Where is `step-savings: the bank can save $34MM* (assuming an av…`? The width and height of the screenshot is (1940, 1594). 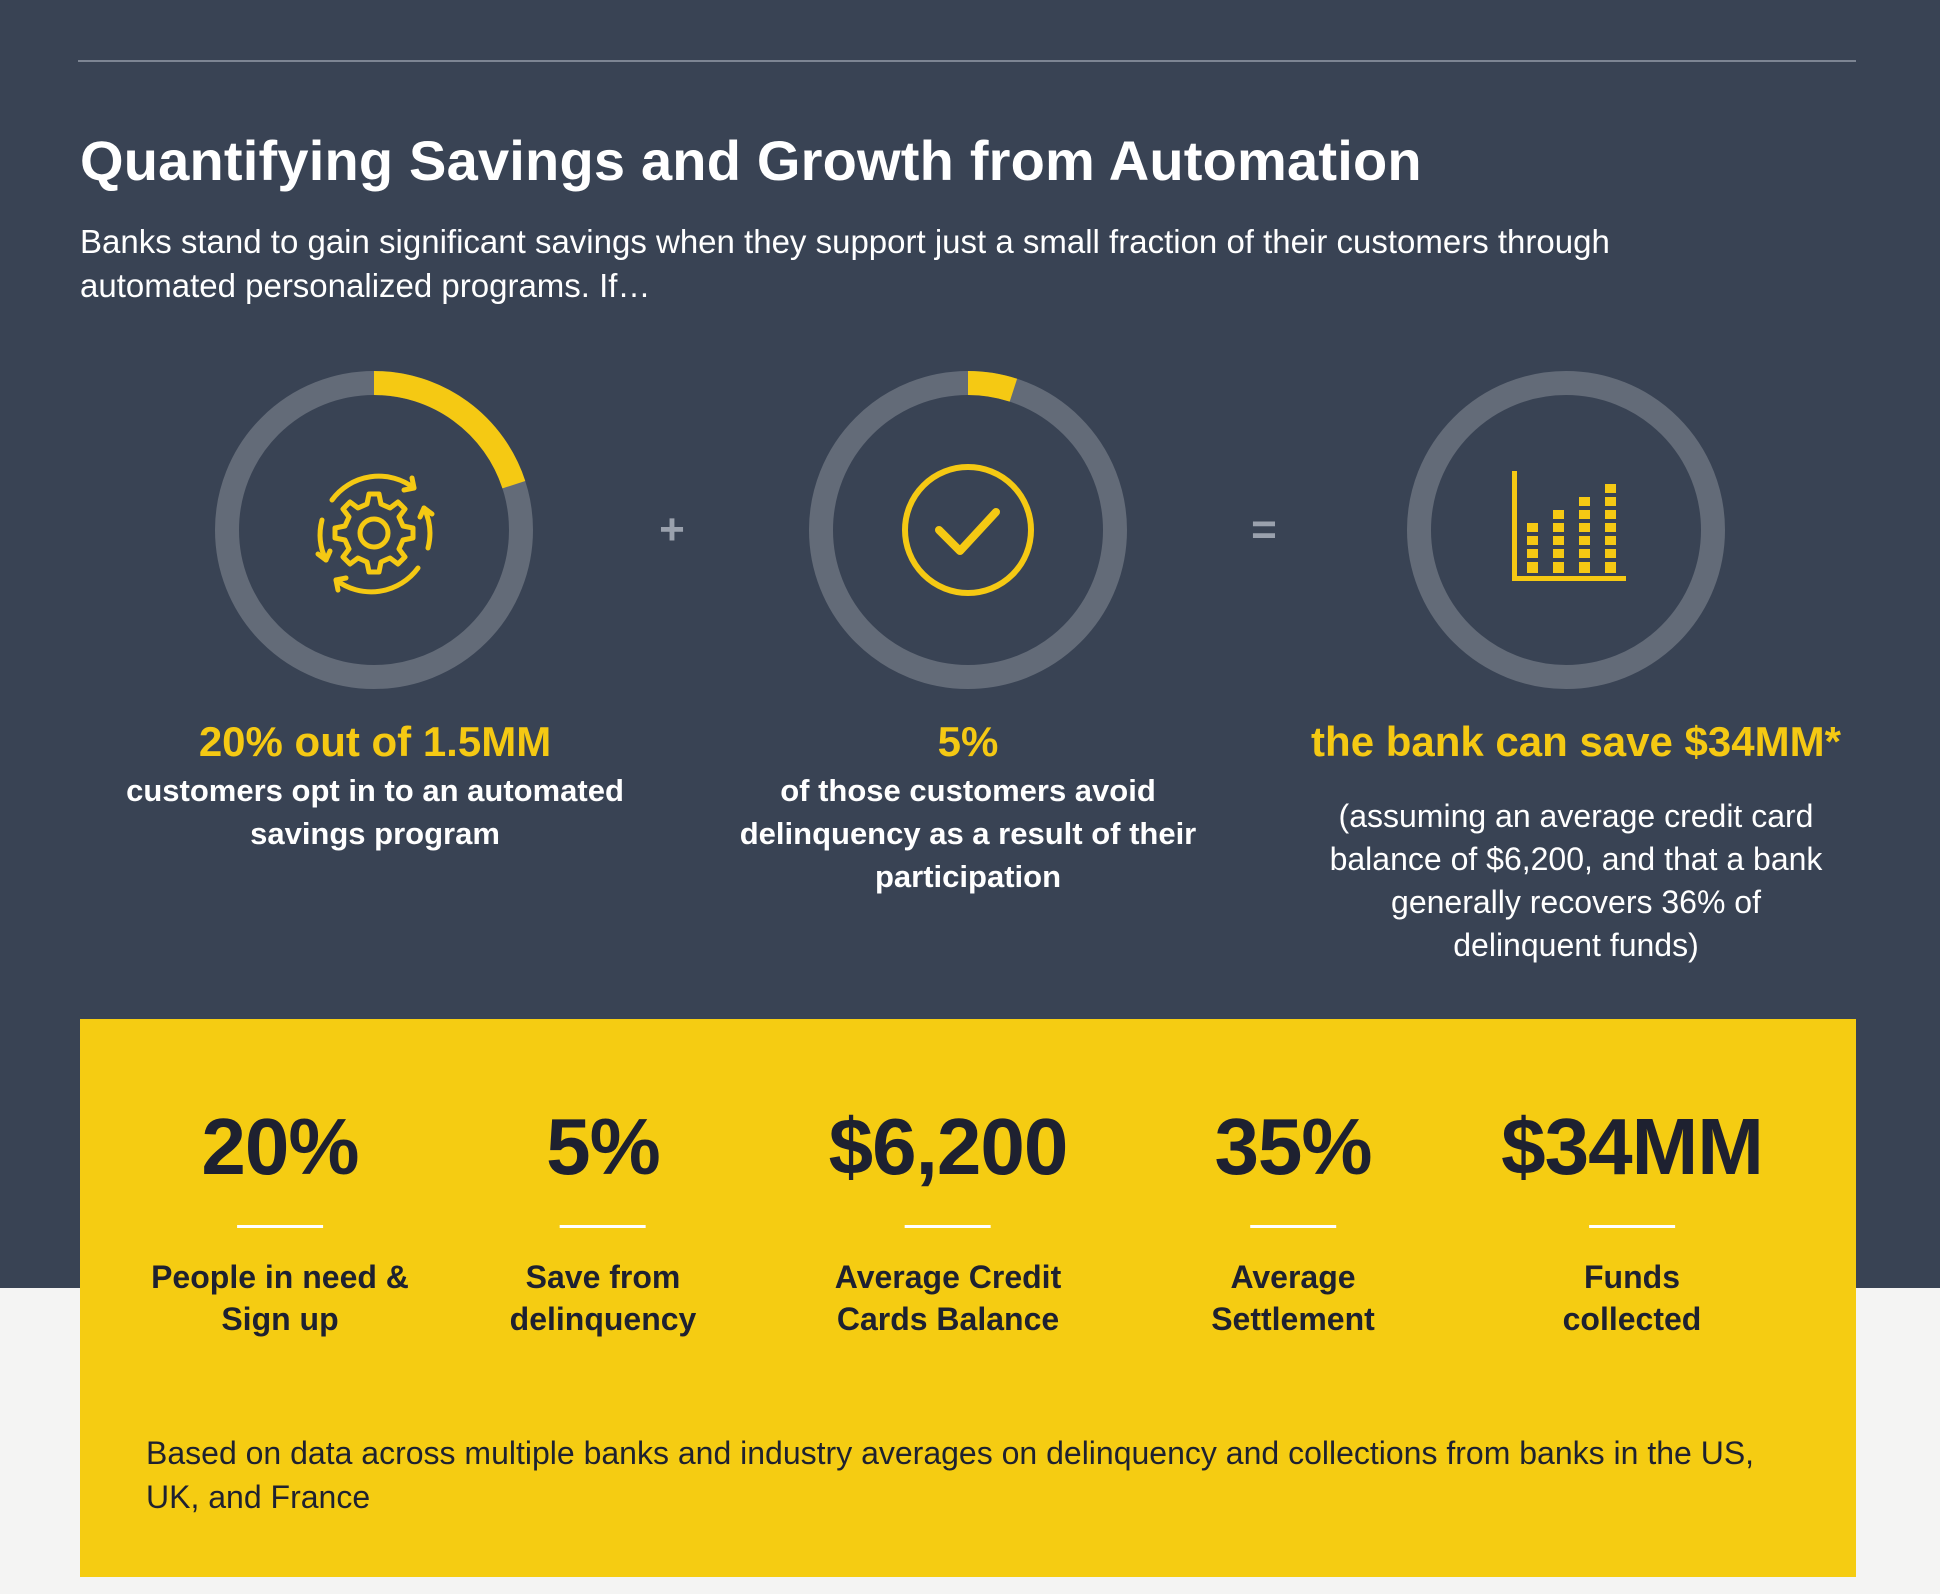 step-savings: the bank can save $34MM* (assuming an av… is located at coordinates (1576, 842).